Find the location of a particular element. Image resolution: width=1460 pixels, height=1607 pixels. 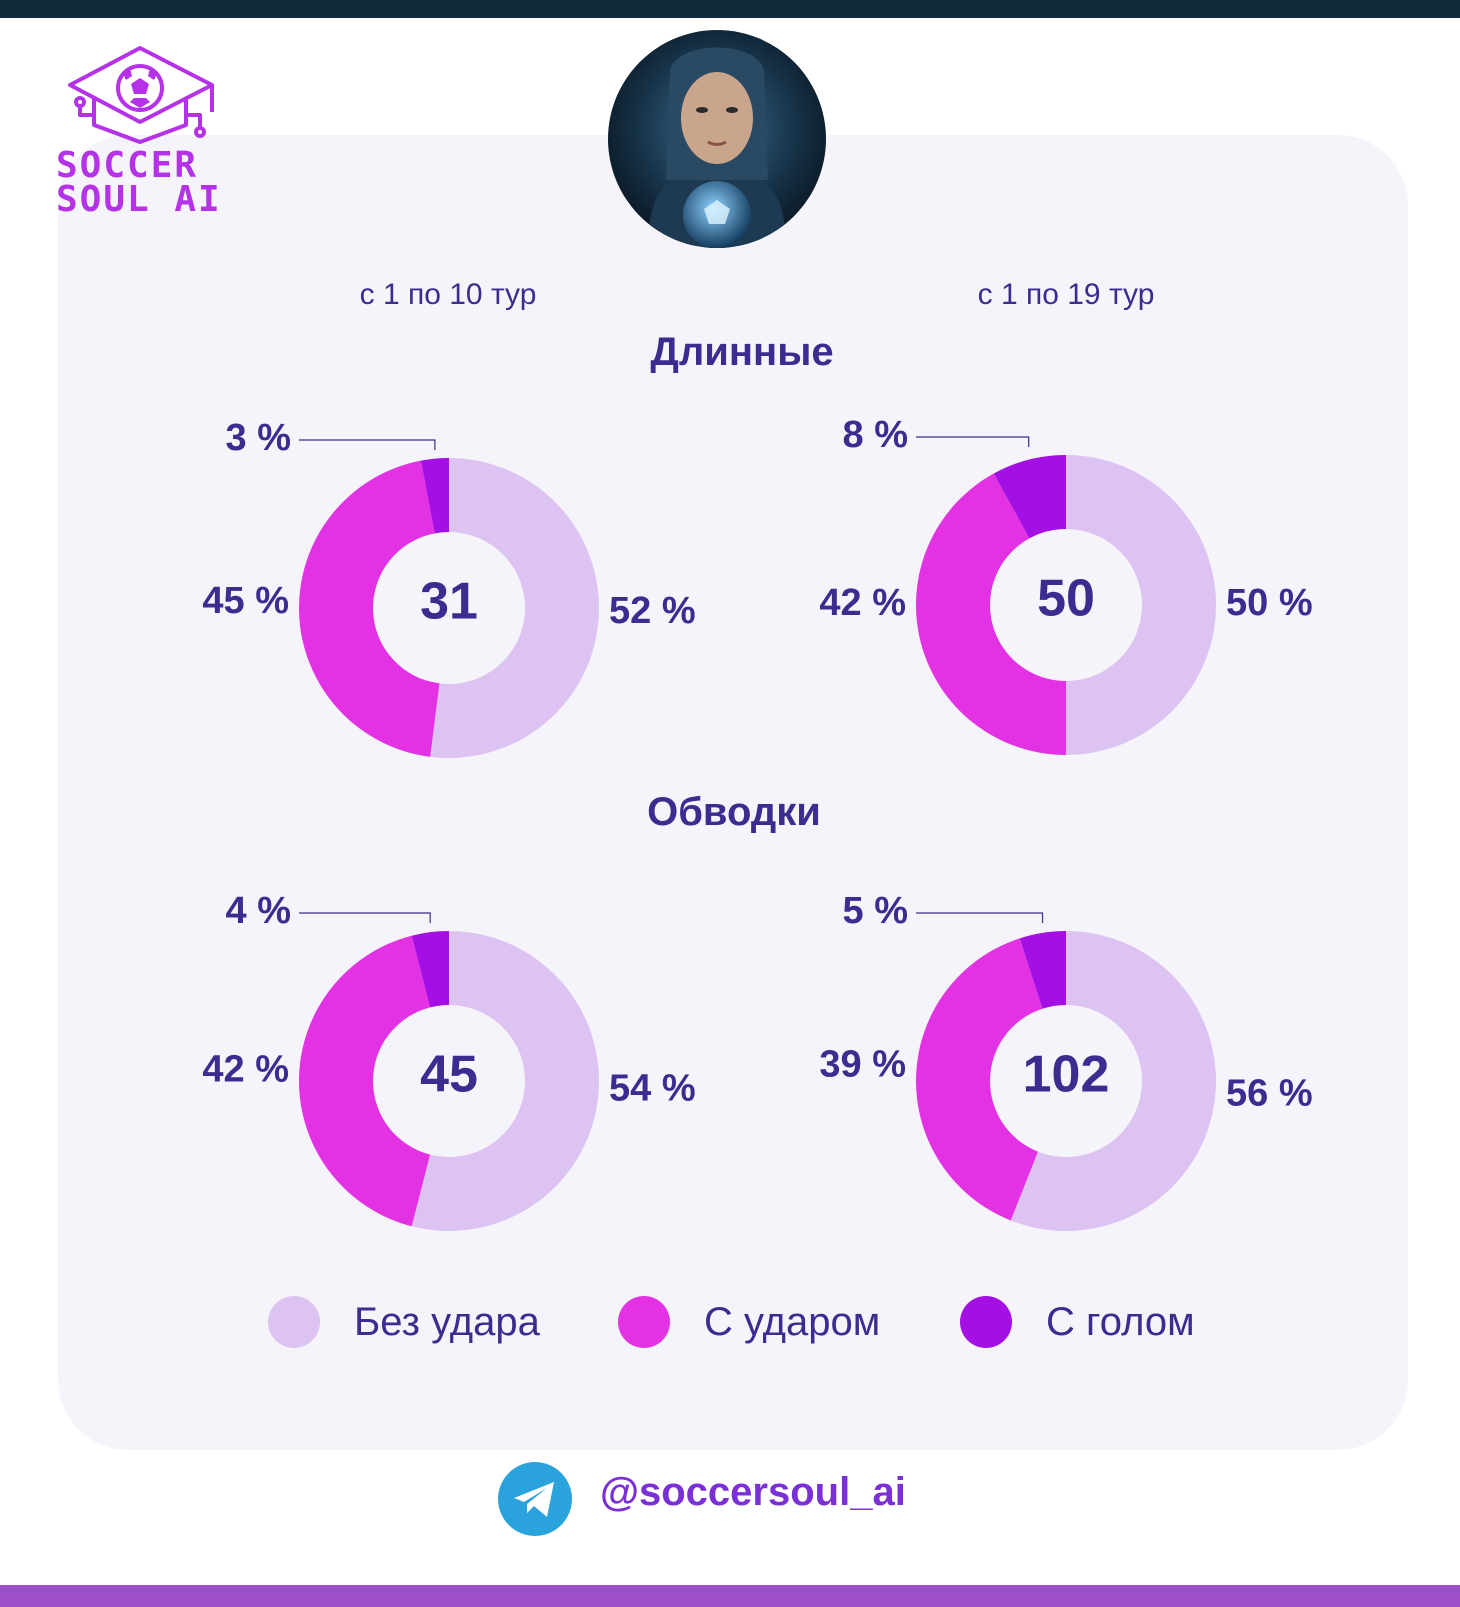

donut-4-total: 102 is located at coordinates (1066, 1075).